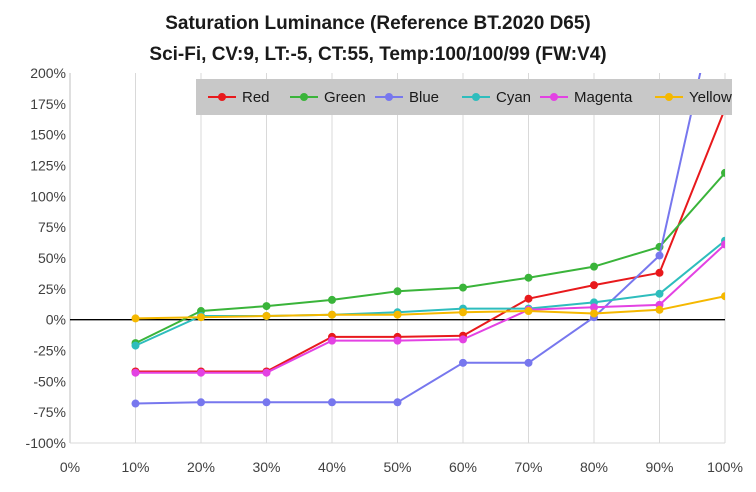 This screenshot has height=492, width=756. I want to click on legend-item-yellow: Yellow, so click(693, 97).